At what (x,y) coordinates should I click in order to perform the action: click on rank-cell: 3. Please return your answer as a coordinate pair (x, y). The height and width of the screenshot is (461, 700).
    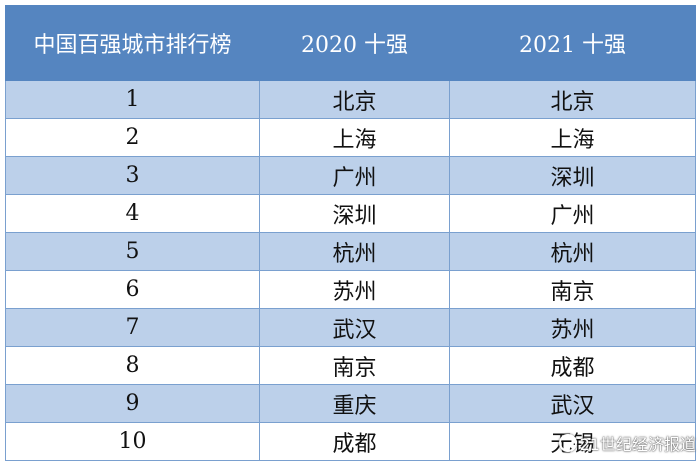
    Looking at the image, I should click on (132, 175).